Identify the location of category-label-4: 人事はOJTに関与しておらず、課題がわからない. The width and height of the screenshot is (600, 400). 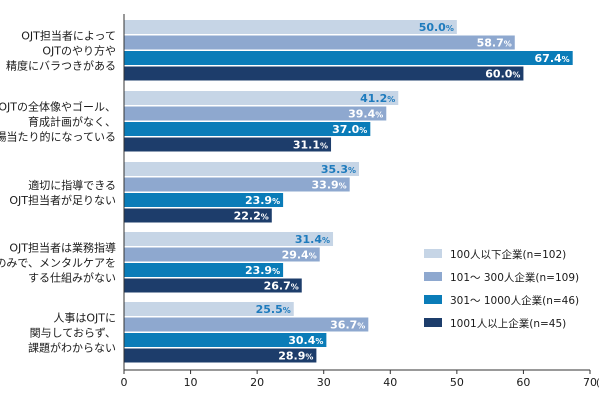
(72, 332).